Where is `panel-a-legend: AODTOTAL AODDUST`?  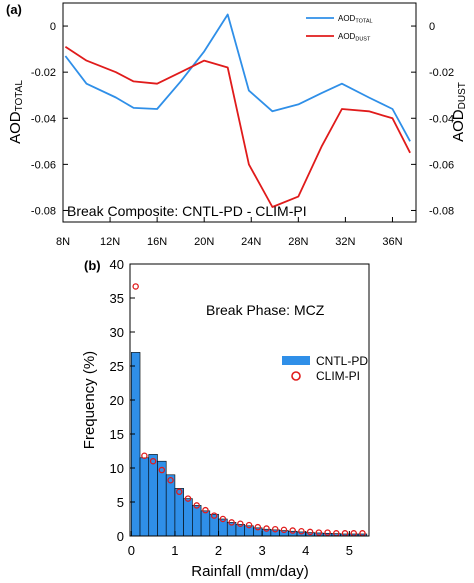
panel-a-legend: AODTOTAL AODDUST is located at coordinates (339, 28).